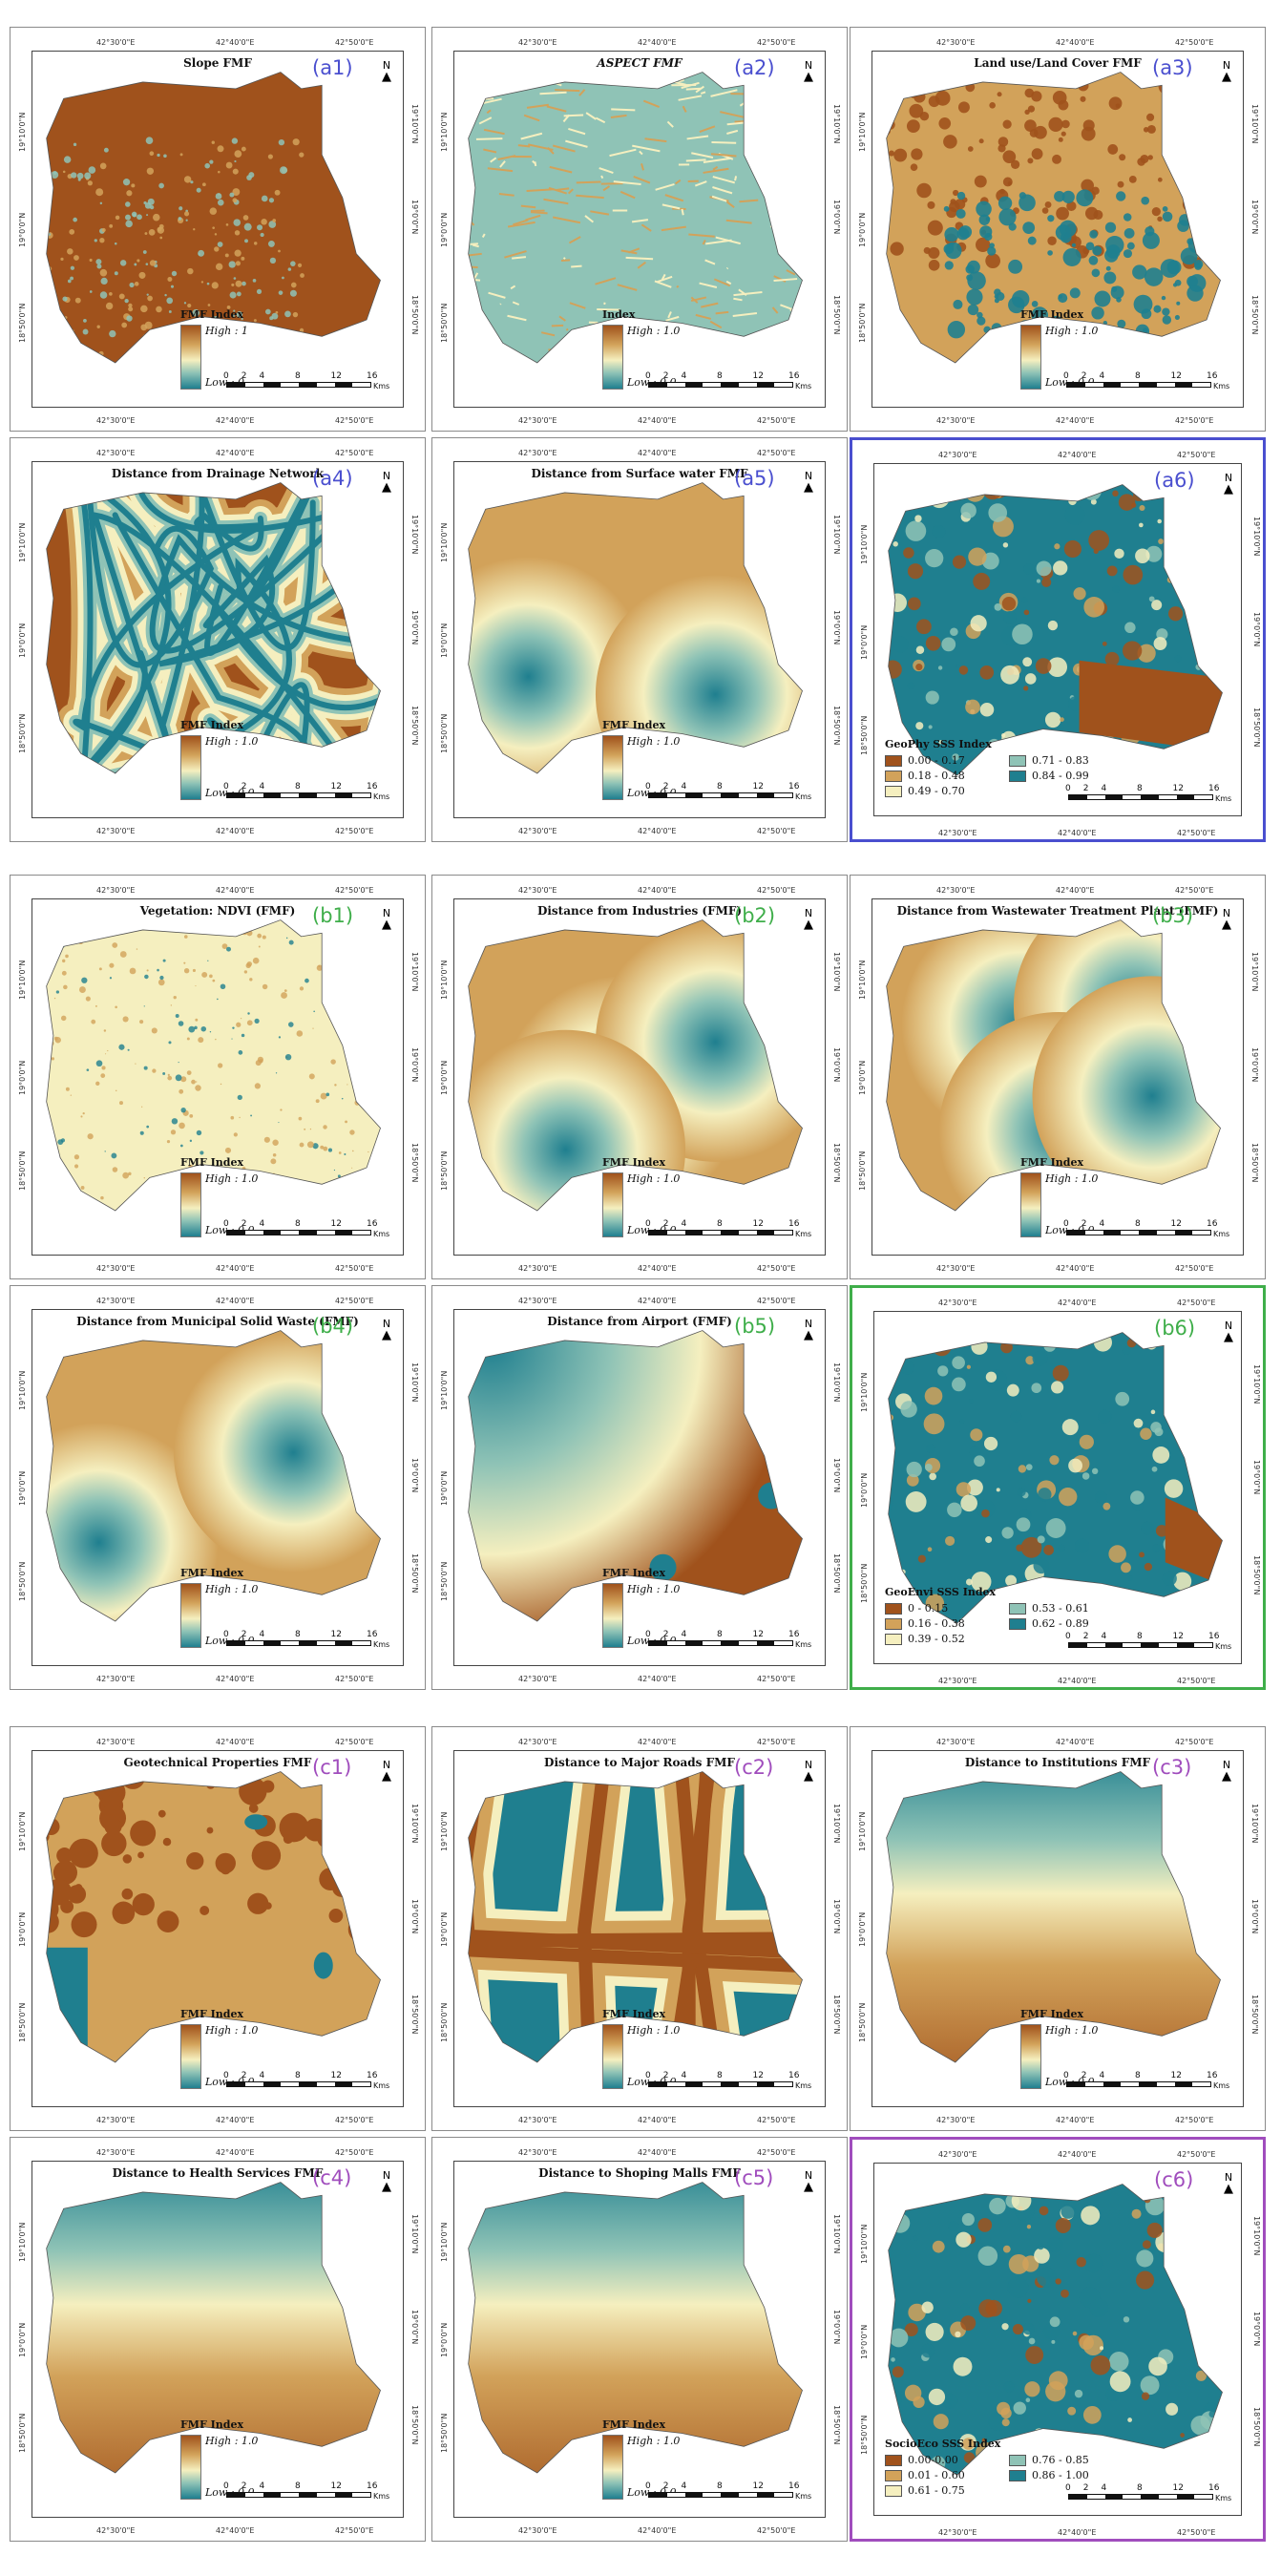 This screenshot has height=2576, width=1281. Describe the element at coordinates (1071, 2460) in the screenshot. I see `legend-class: 0.76 - 0.85` at that location.